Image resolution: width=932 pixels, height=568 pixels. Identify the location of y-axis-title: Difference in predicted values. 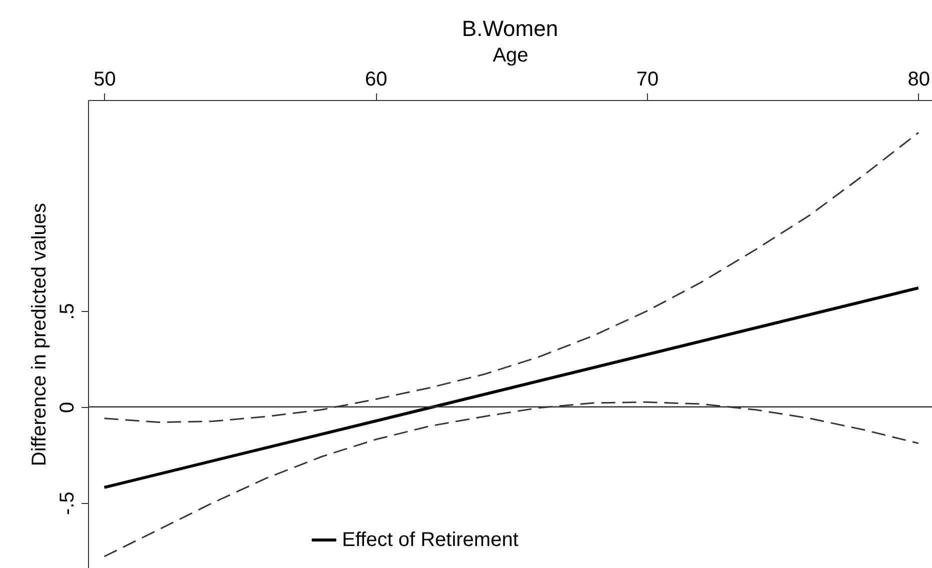
(39, 334).